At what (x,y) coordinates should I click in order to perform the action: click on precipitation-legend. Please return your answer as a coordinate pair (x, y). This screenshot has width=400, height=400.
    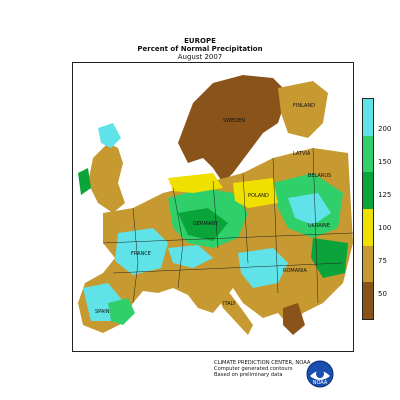
    Looking at the image, I should click on (368, 209).